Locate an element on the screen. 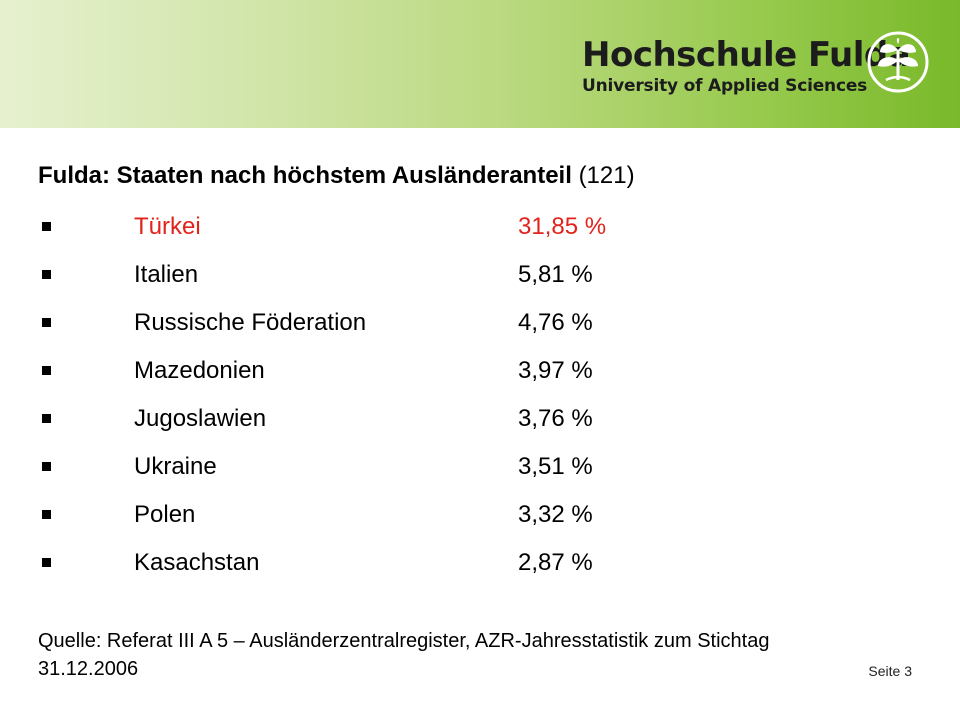  country-name: Mazedonien is located at coordinates (199, 370).